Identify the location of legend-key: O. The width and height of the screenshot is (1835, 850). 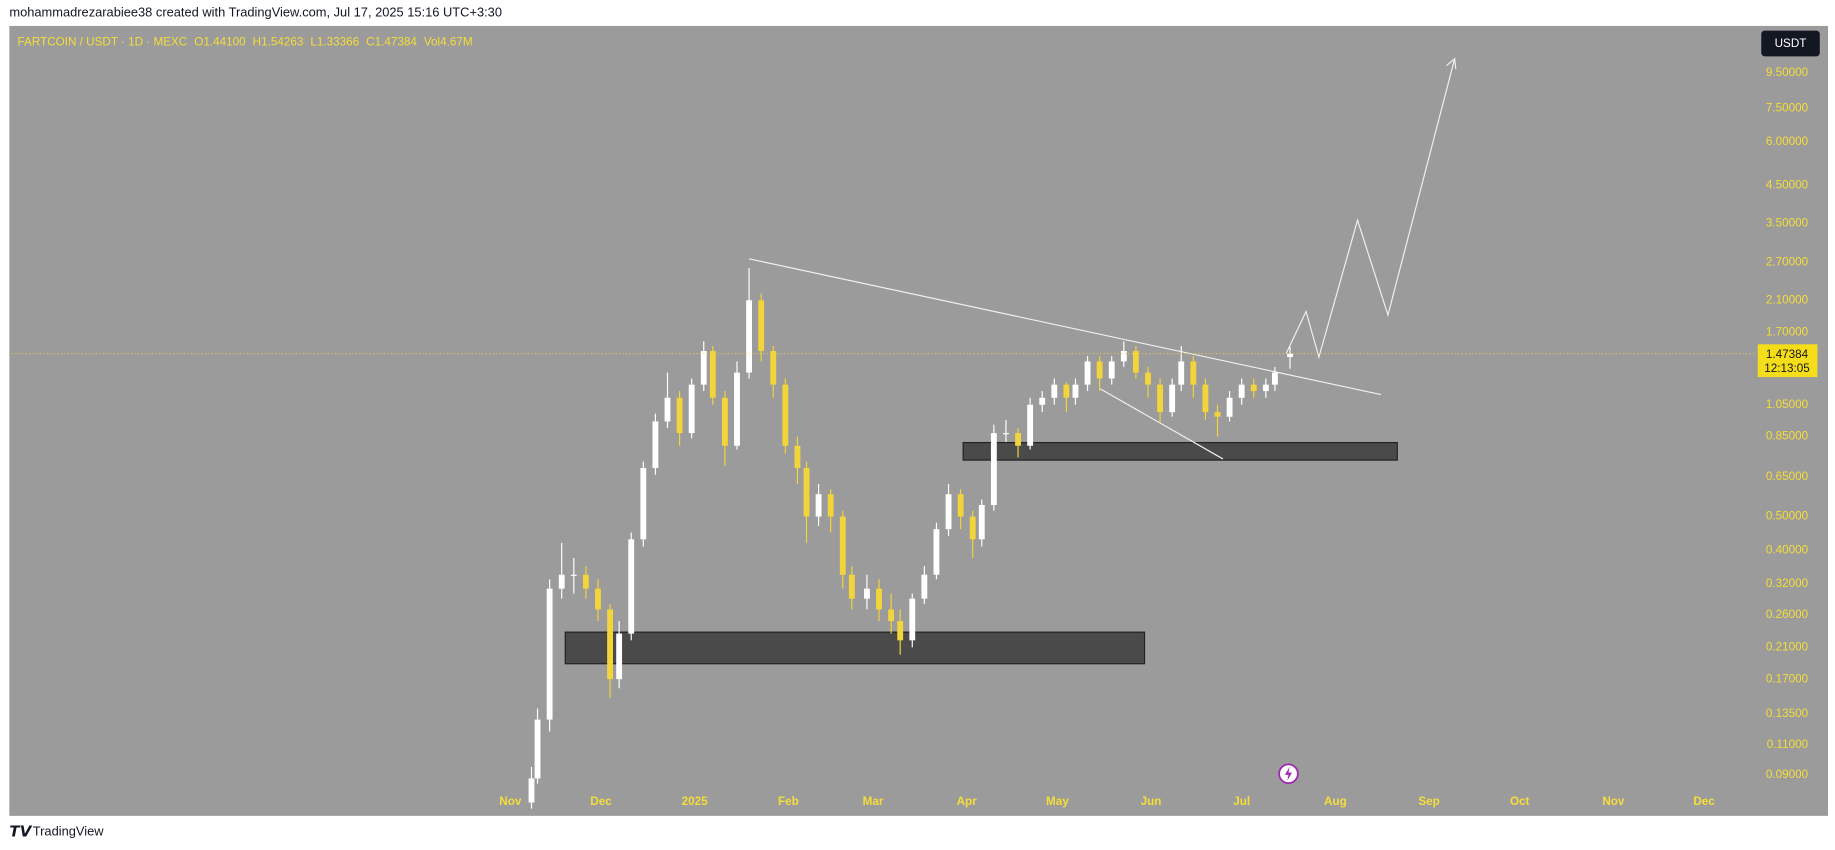
(198, 41).